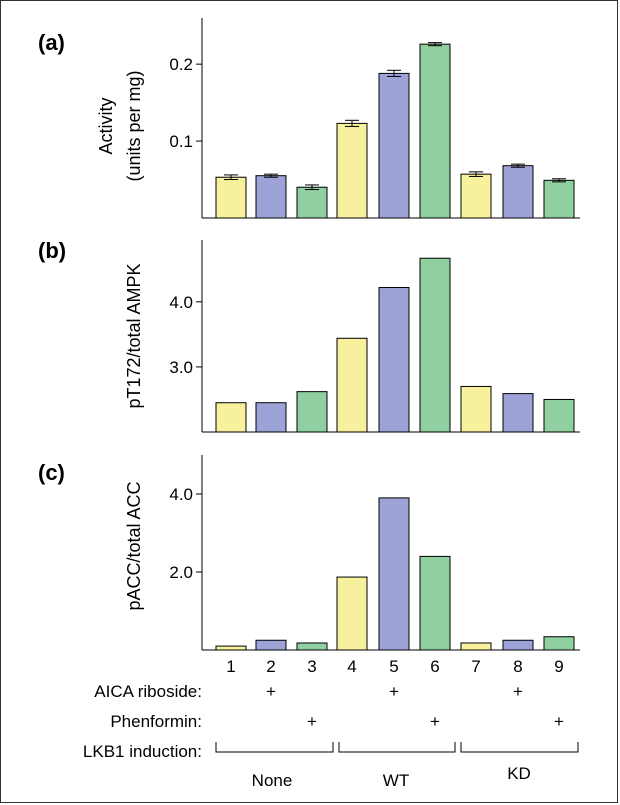  Describe the element at coordinates (181, 64) in the screenshot. I see `panel-a-ytick-label: 0.2` at that location.